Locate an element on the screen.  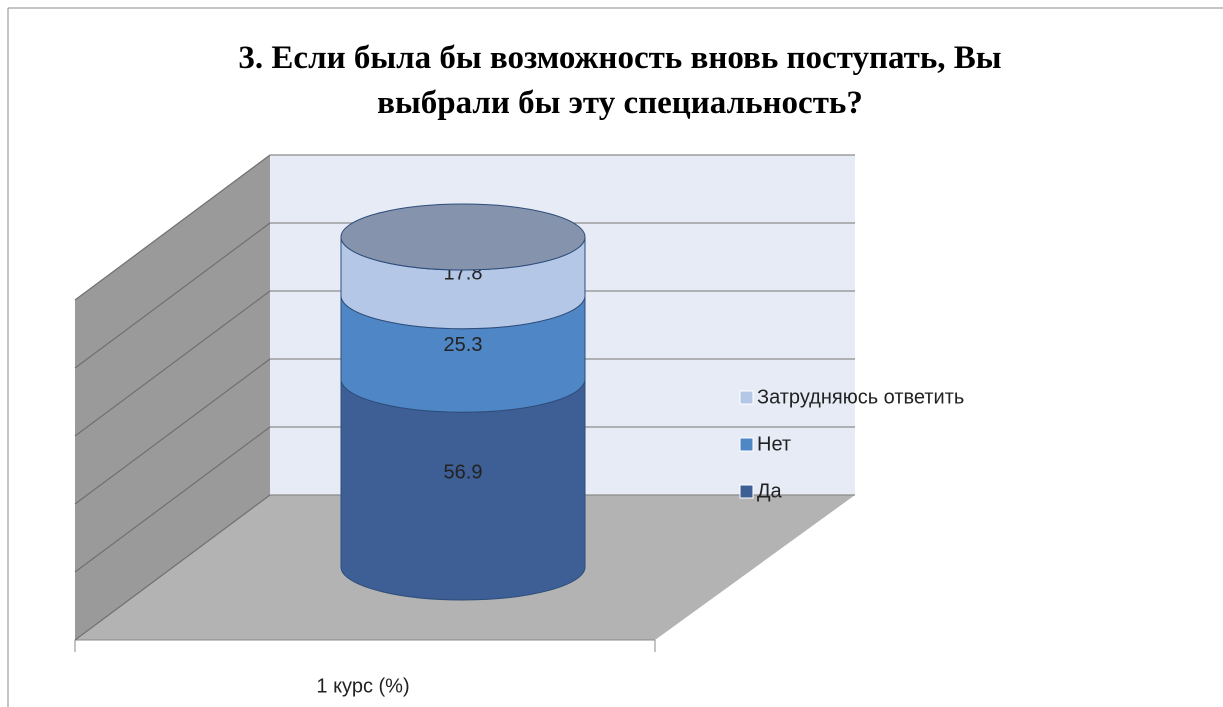
data-label: 56.9 is located at coordinates (463, 472).